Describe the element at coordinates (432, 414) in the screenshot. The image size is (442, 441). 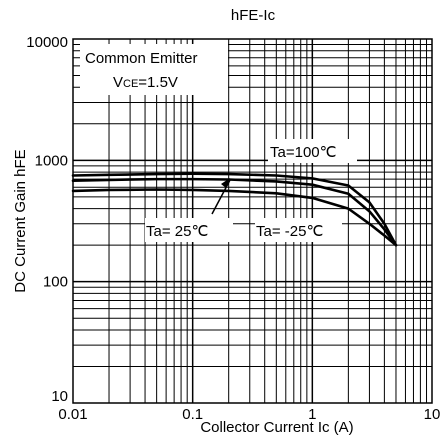
I see `x-tick-label: 10` at that location.